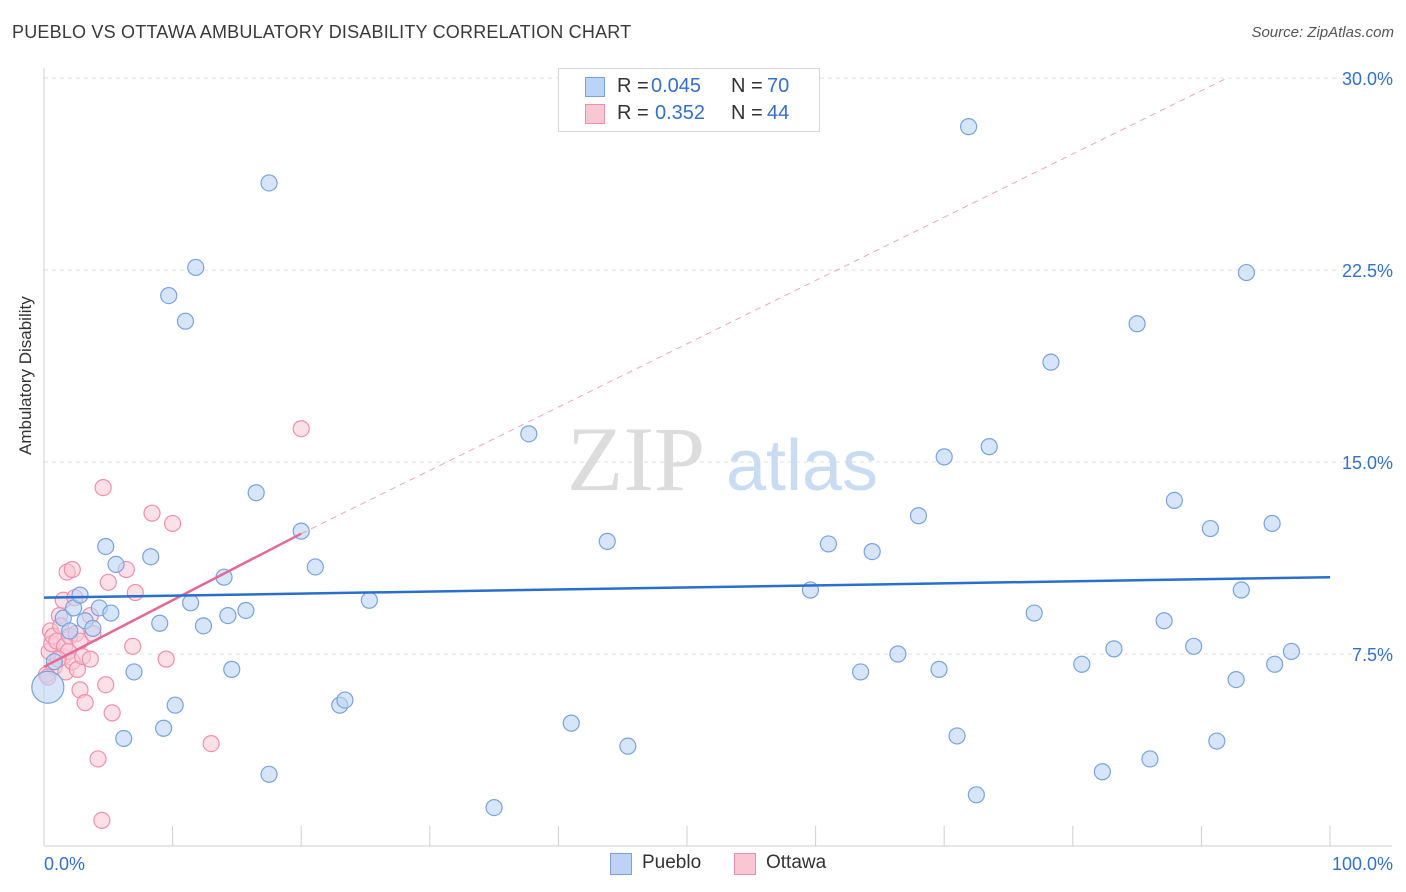  What do you see at coordinates (1367, 79) in the screenshot?
I see `y-tick-label: 30.0%` at bounding box center [1367, 79].